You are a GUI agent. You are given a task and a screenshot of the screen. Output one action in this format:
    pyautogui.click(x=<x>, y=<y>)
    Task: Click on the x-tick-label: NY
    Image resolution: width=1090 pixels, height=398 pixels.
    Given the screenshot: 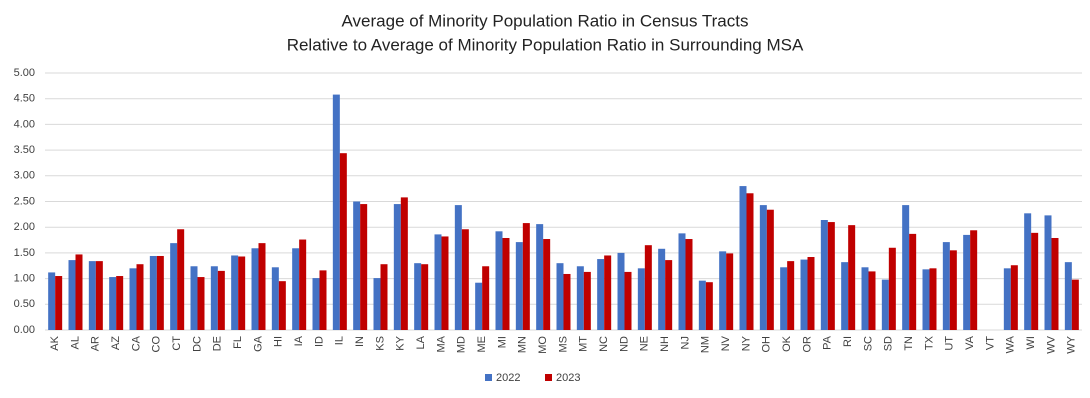 What is the action you would take?
    pyautogui.click(x=746, y=343)
    